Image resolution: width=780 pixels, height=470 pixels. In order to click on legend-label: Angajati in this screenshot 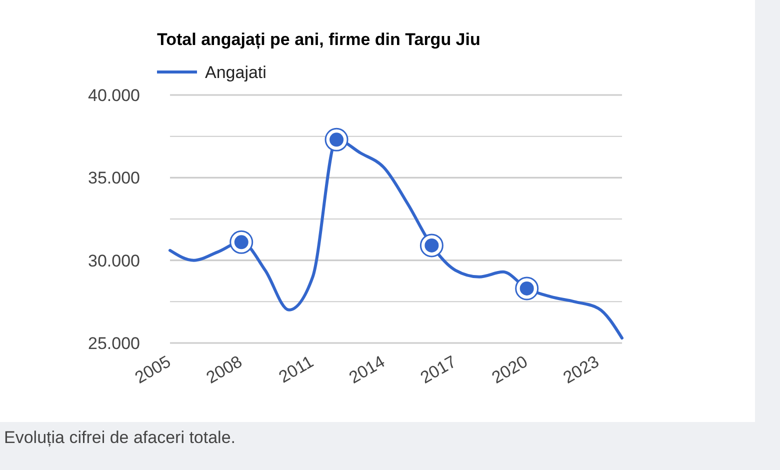, I will do `click(235, 72)`.